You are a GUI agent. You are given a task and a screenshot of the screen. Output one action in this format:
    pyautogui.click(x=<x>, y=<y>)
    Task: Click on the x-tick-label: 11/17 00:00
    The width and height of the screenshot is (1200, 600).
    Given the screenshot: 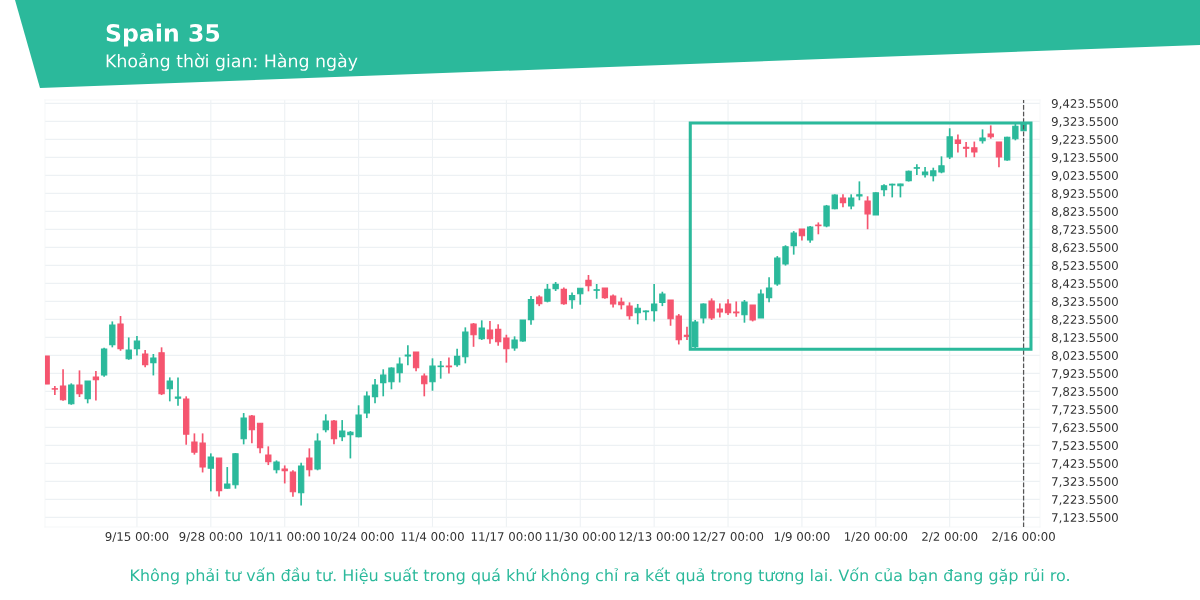 What is the action you would take?
    pyautogui.click(x=506, y=537)
    